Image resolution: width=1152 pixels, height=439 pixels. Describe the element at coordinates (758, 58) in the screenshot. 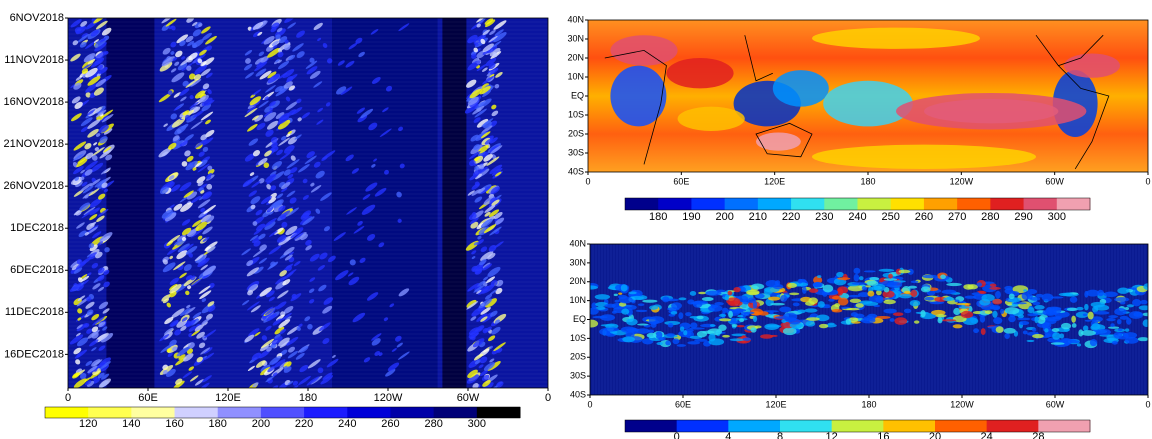

I see `coastline` at that location.